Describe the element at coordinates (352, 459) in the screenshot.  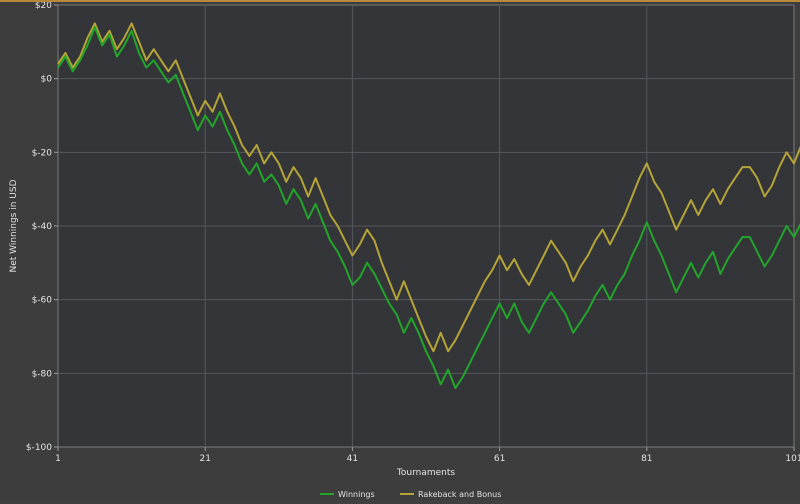
I see `x-tick-label: 41` at that location.